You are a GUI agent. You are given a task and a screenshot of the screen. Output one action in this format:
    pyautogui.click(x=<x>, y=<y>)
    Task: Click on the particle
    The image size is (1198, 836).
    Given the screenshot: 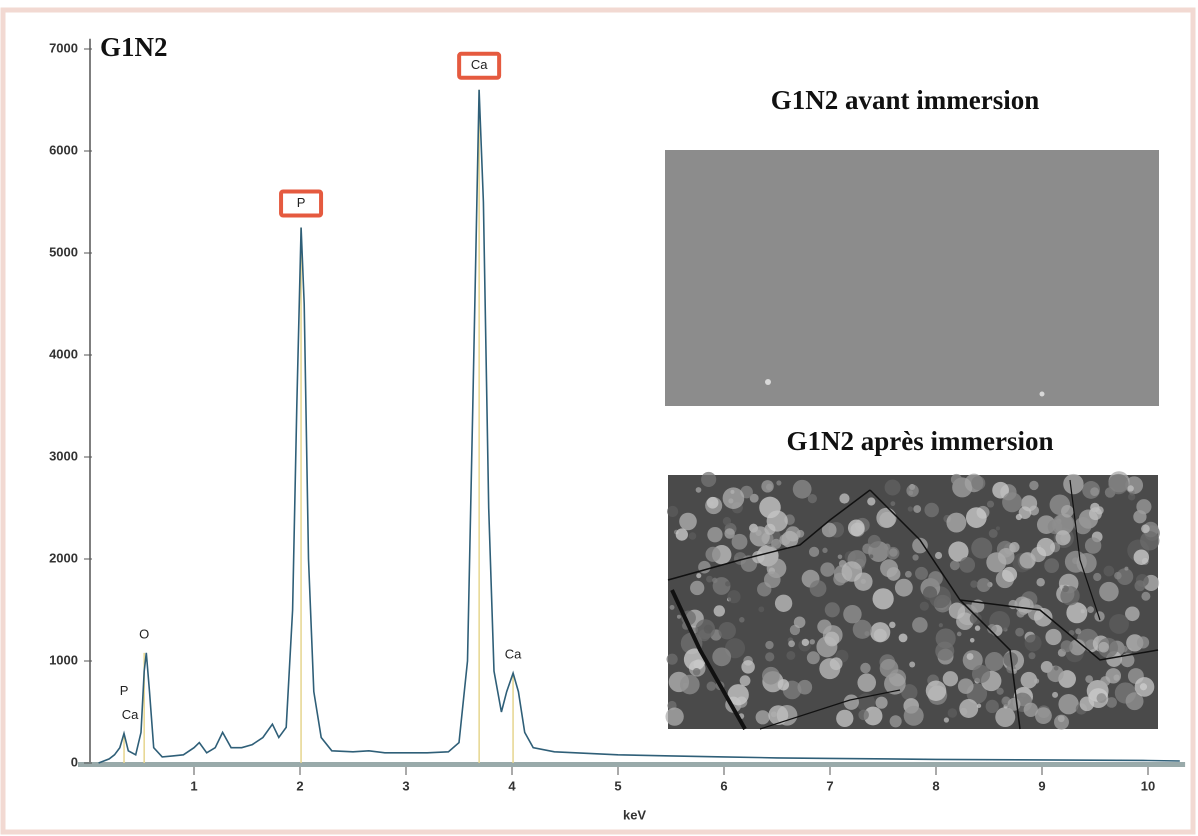 What is the action you would take?
    pyautogui.click(x=768, y=382)
    